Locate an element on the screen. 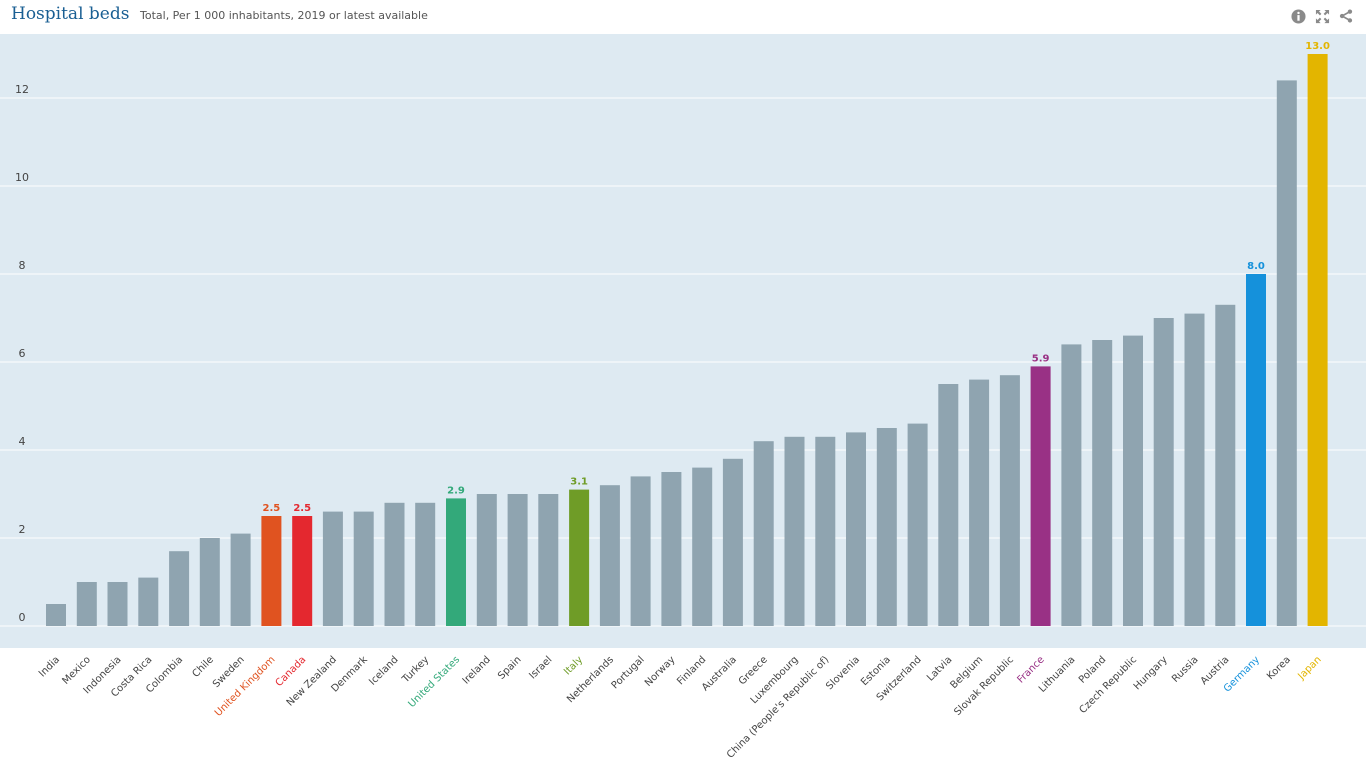 Image resolution: width=1366 pixels, height=768 pixels. y-tick-label: 4 is located at coordinates (22, 441).